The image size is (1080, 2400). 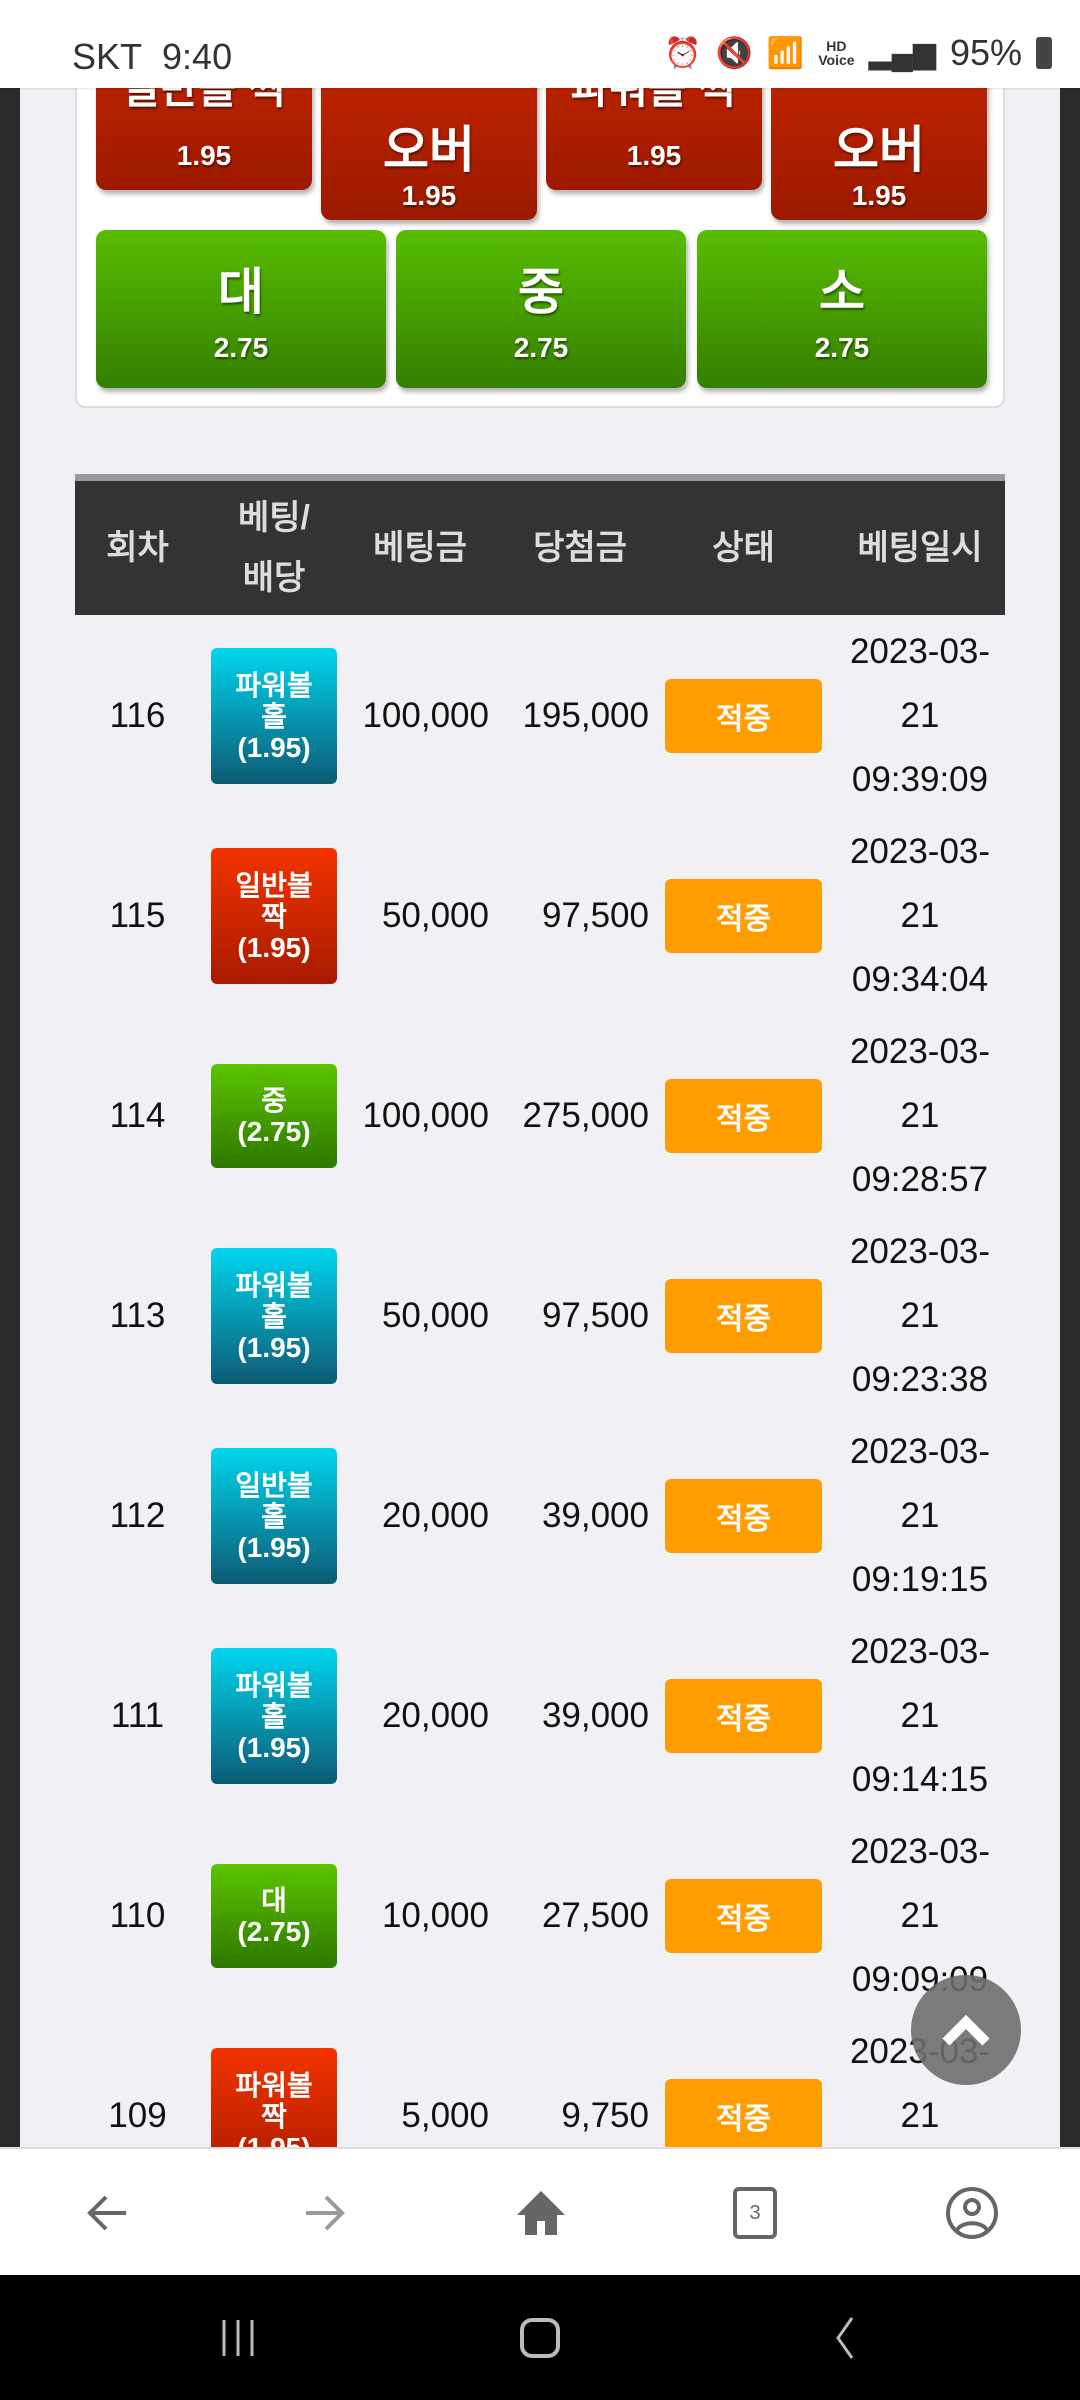 I want to click on bet-datetime: 2023-03- 21 09:14:15, so click(x=920, y=1716).